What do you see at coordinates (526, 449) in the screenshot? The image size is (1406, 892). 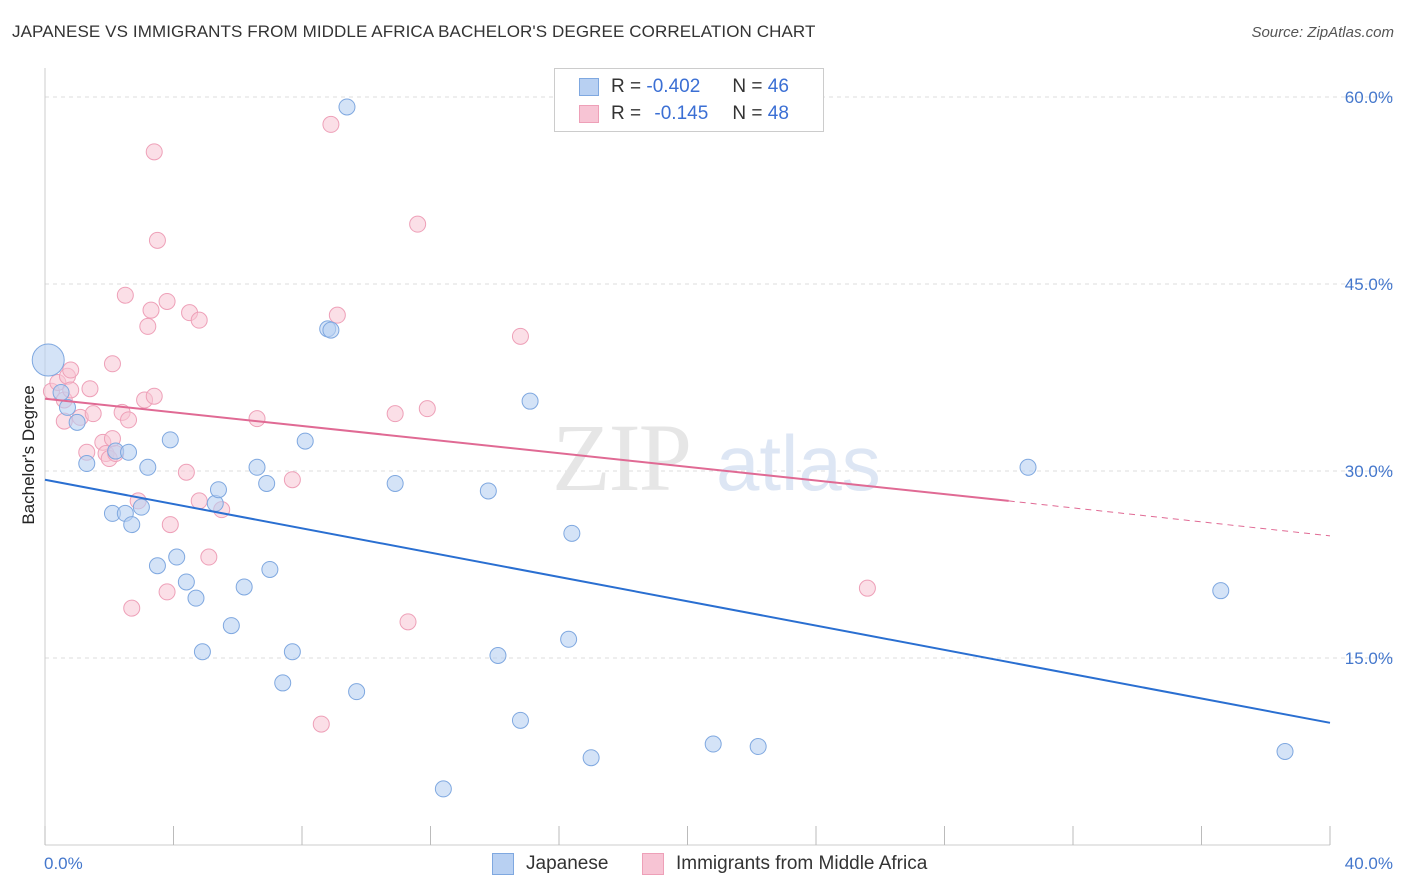 I see `trend-line-immigrants` at bounding box center [526, 449].